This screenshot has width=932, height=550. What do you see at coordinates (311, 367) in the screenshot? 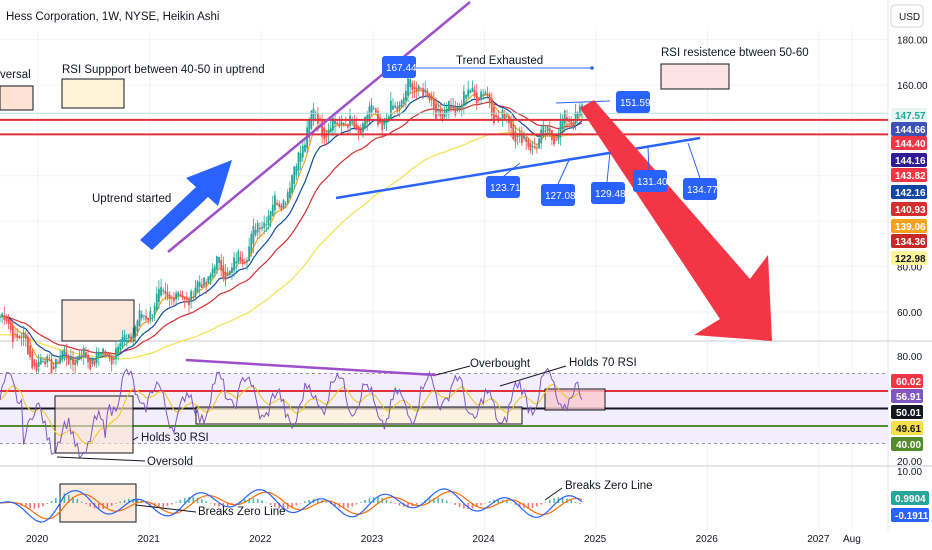
I see `rsi-divergence-line` at bounding box center [311, 367].